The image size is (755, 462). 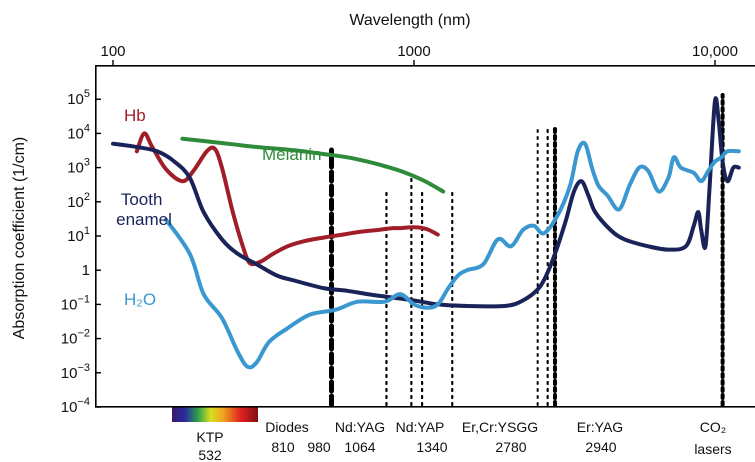 I want to click on series-label-h2o: H₂O, so click(x=140, y=299).